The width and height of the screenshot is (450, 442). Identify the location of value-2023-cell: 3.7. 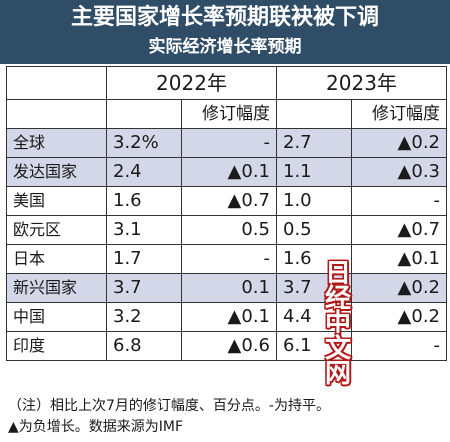
(314, 288).